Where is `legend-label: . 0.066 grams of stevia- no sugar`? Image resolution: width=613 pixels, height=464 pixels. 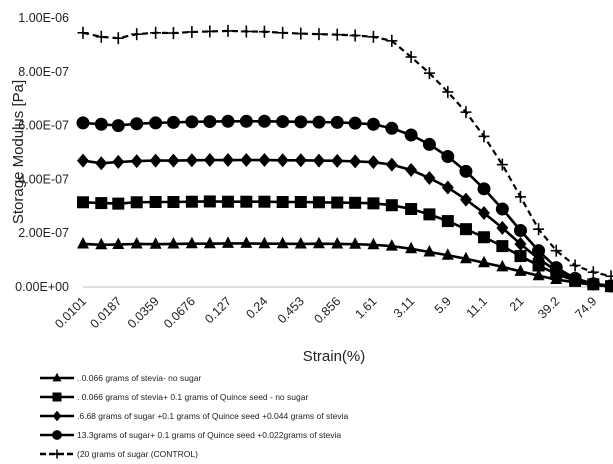
legend-label: . 0.066 grams of stevia- no sugar is located at coordinates (139, 378).